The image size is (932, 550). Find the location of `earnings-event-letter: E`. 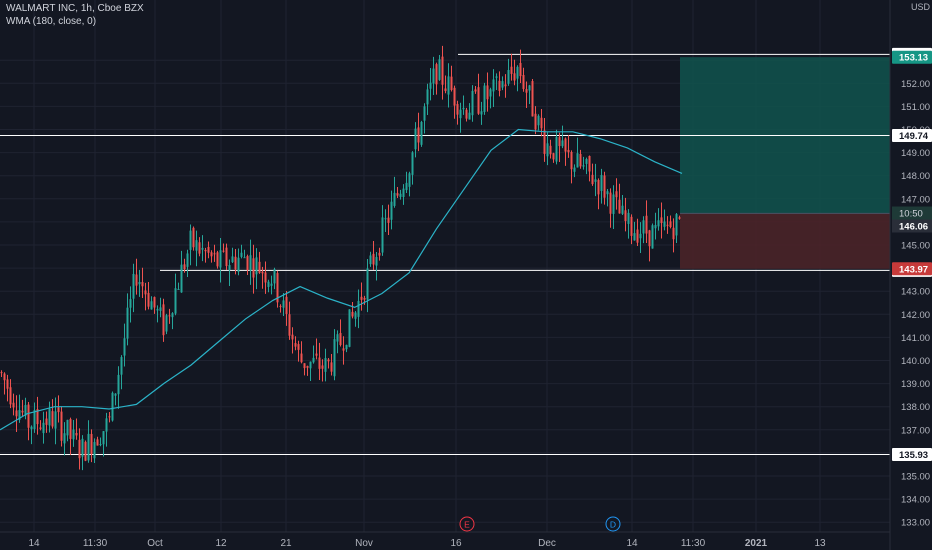

earnings-event-letter: E is located at coordinates (467, 525).